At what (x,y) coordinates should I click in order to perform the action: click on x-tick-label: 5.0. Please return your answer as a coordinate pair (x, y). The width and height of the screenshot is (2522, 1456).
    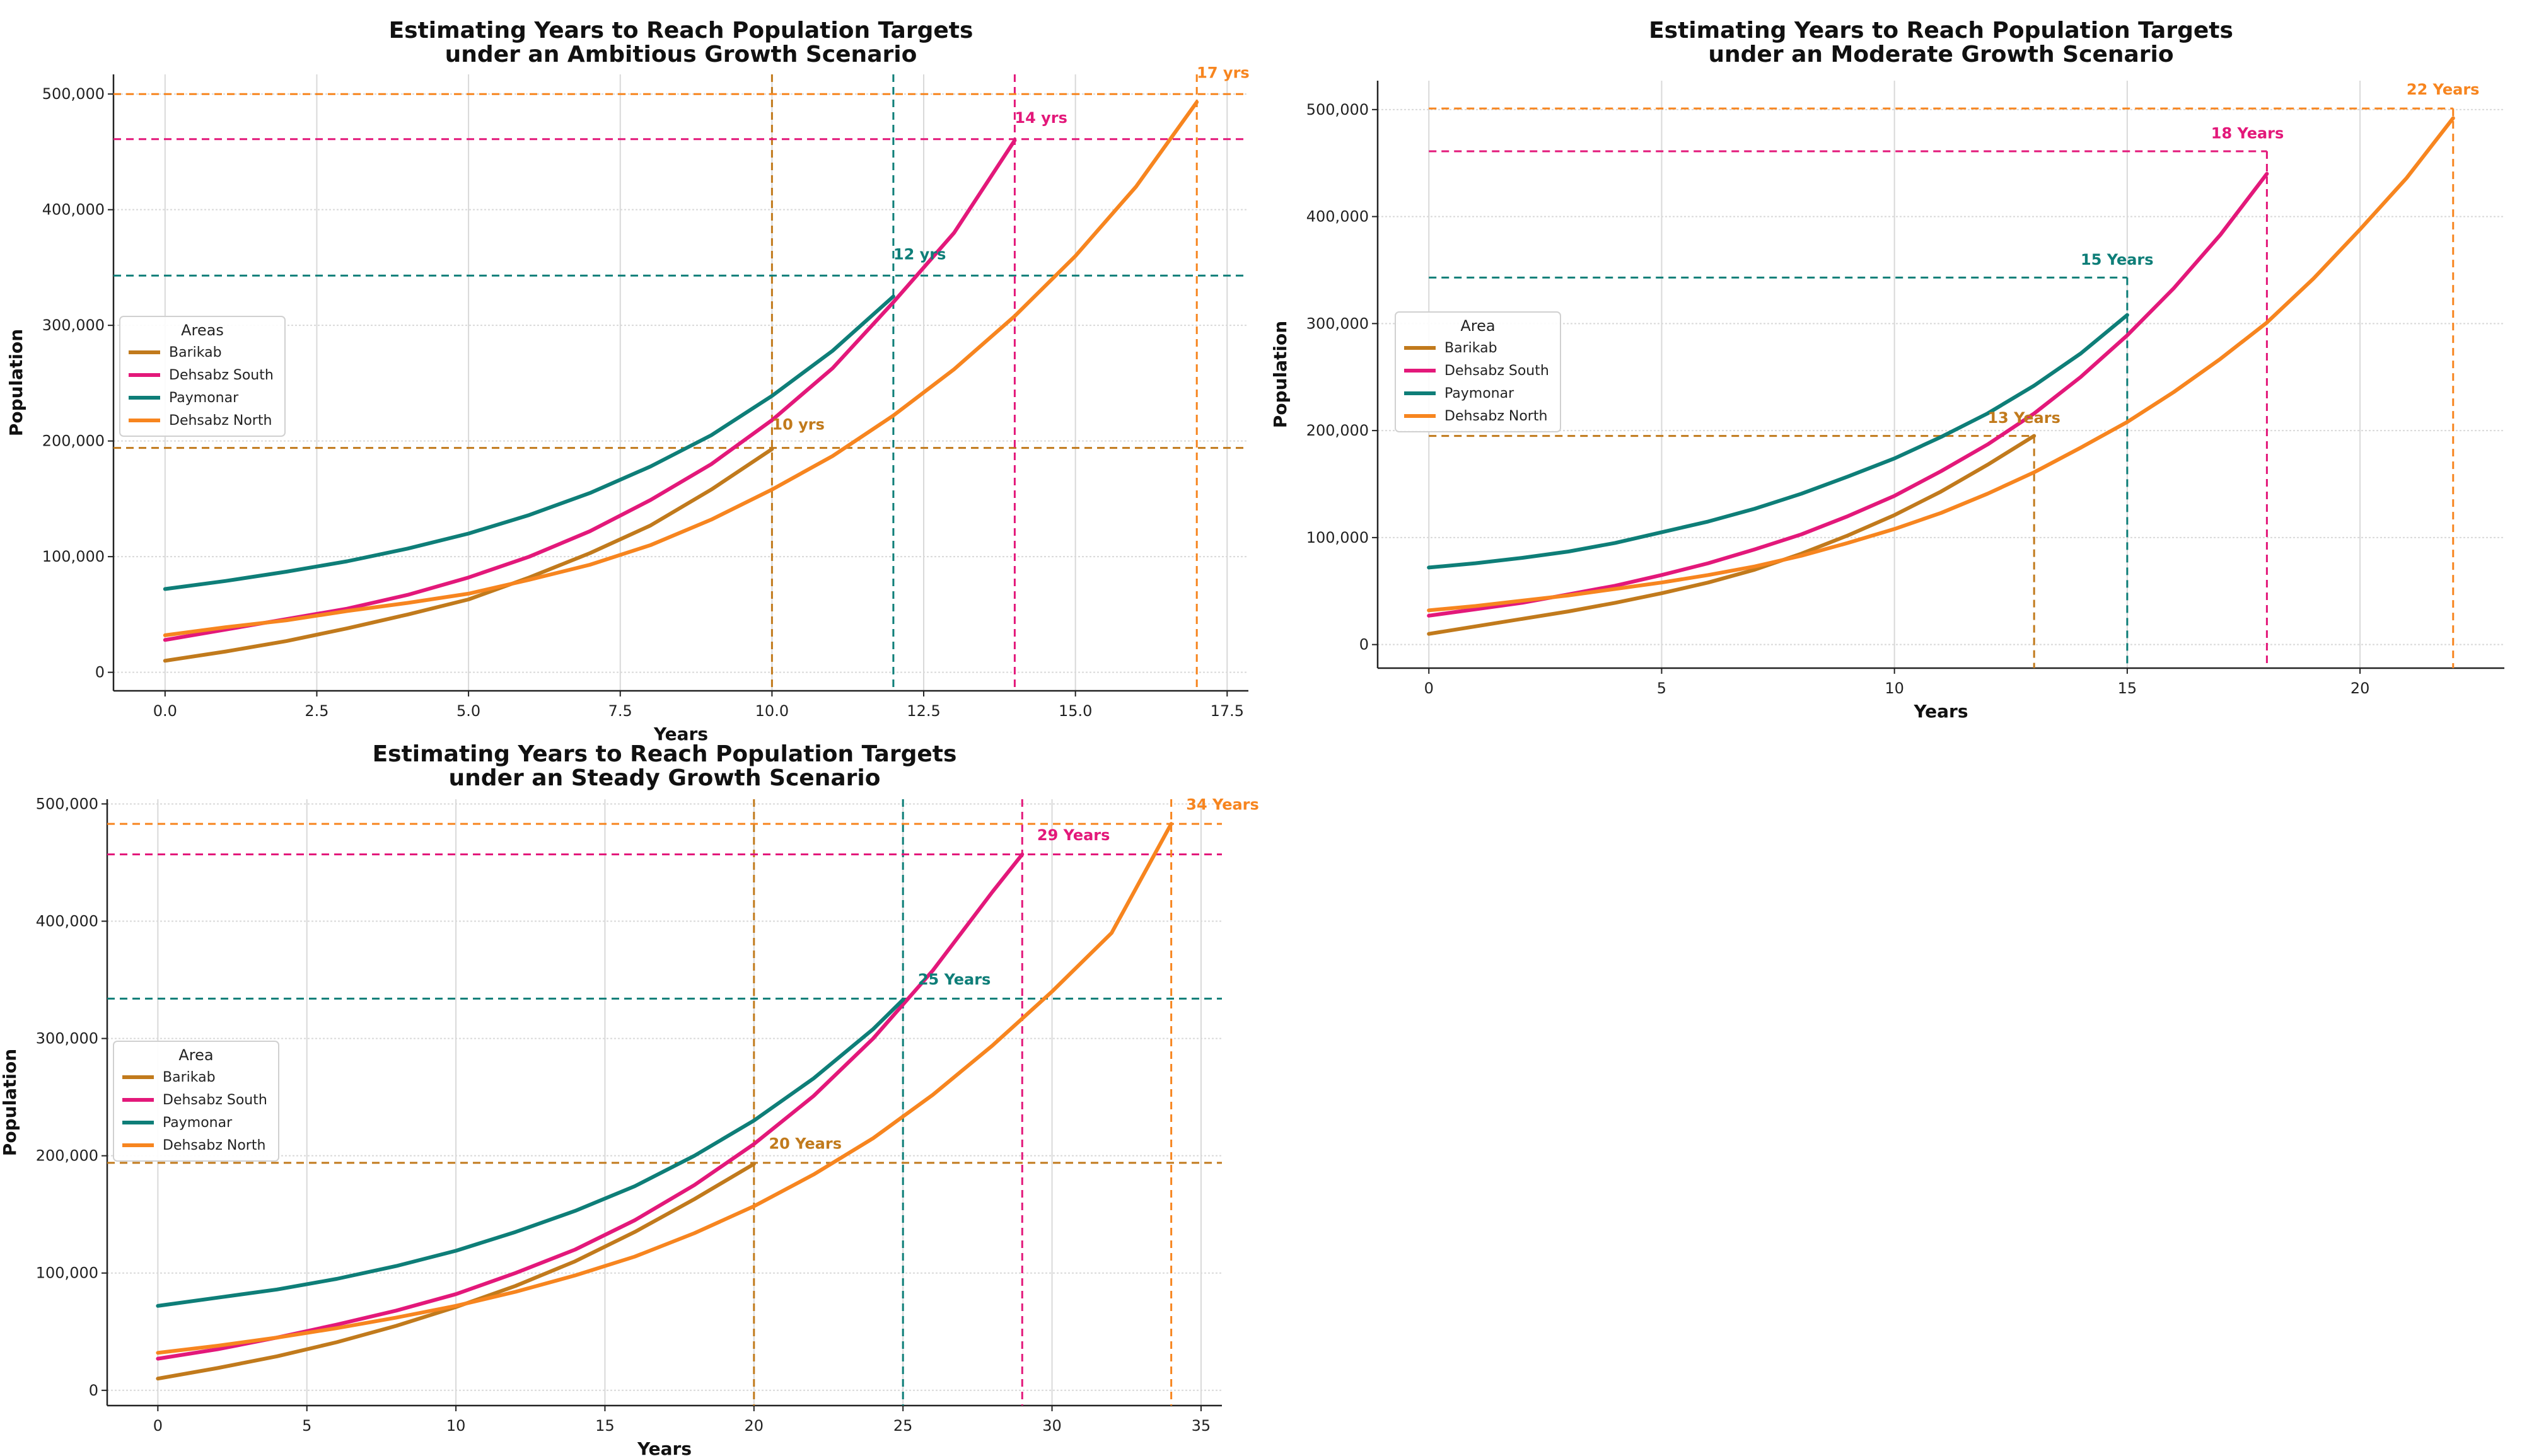
    Looking at the image, I should click on (468, 711).